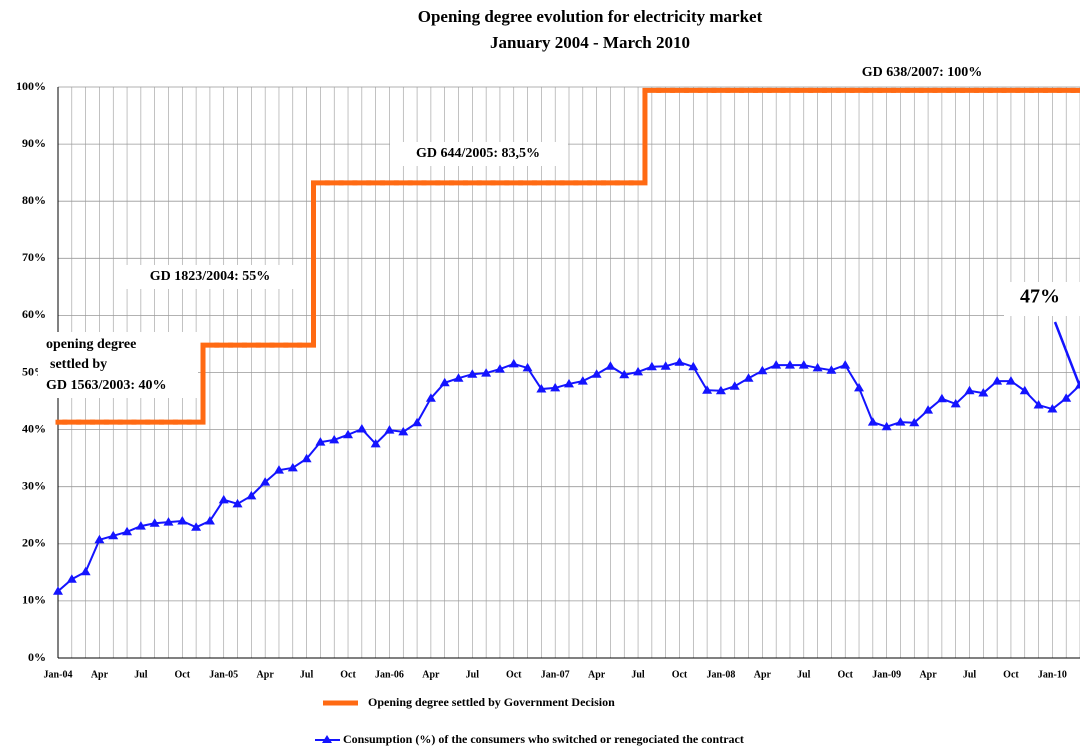 This screenshot has height=747, width=1080. I want to click on y-tick-label: 30%, so click(34, 485).